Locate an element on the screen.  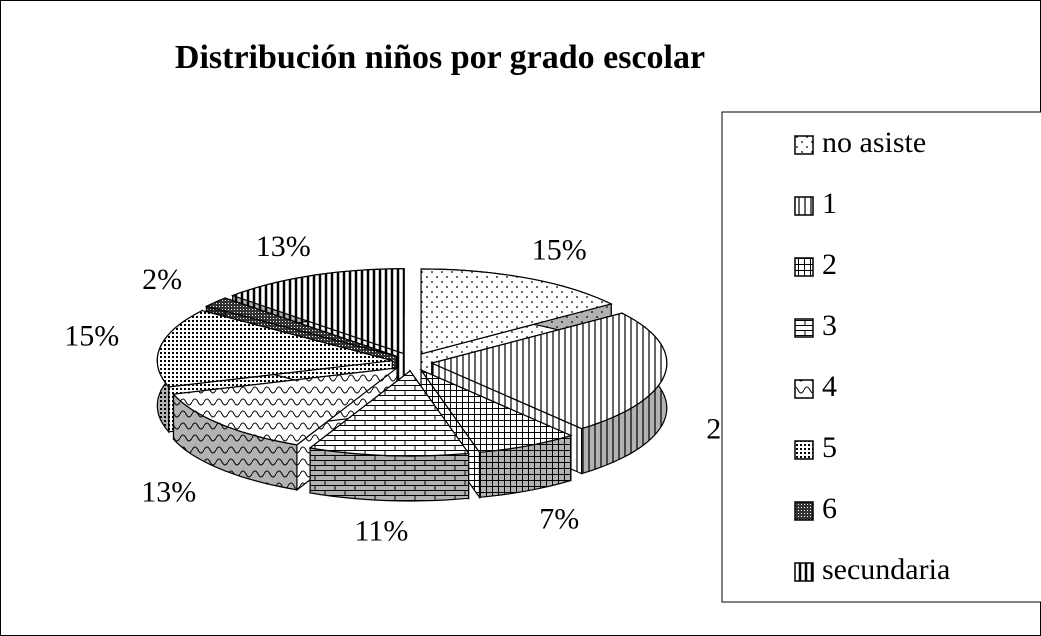
legend-label: 3 is located at coordinates (829, 325).